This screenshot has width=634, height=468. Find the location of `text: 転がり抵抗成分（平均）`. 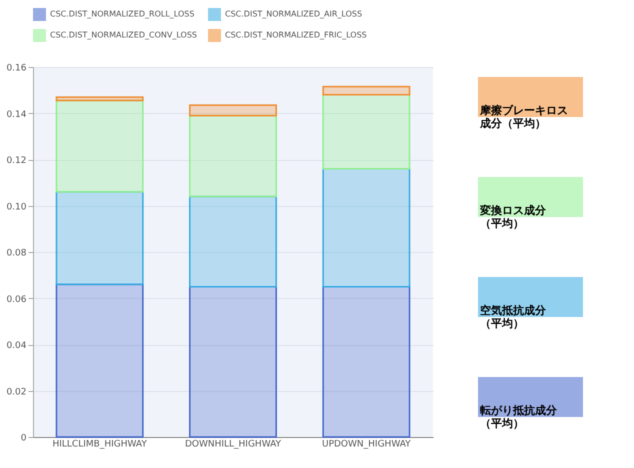

text: 転がり抵抗成分（平均） is located at coordinates (518, 417).